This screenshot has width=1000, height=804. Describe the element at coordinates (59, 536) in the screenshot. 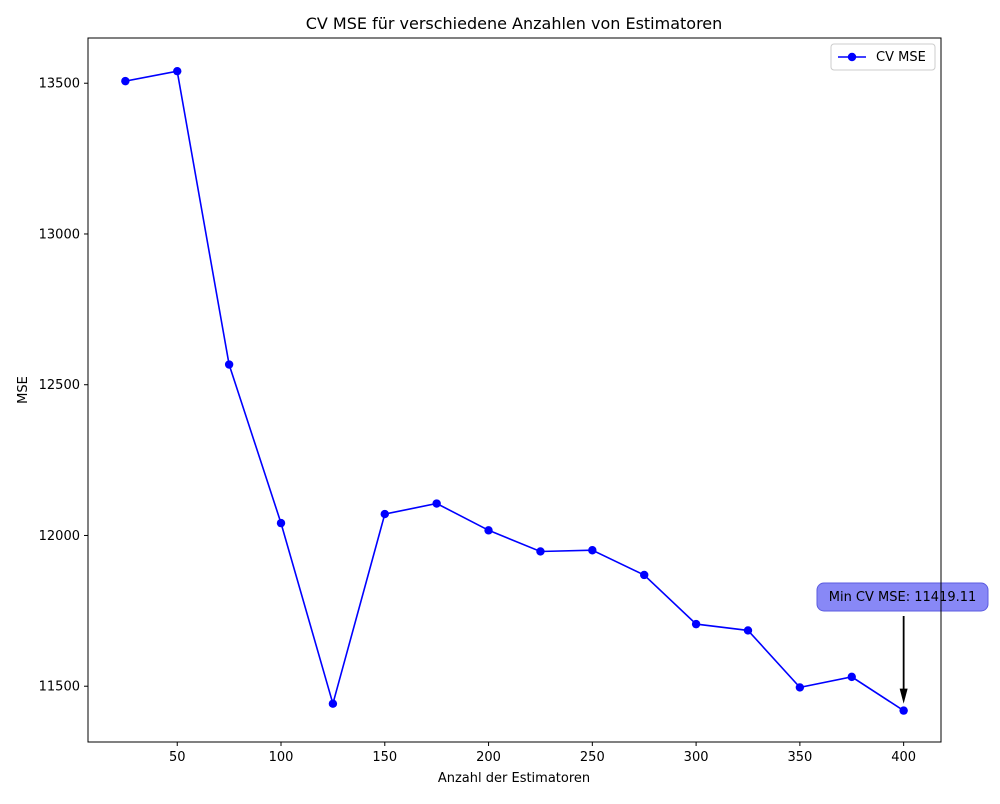

I see `y-tick-label: 12000` at that location.